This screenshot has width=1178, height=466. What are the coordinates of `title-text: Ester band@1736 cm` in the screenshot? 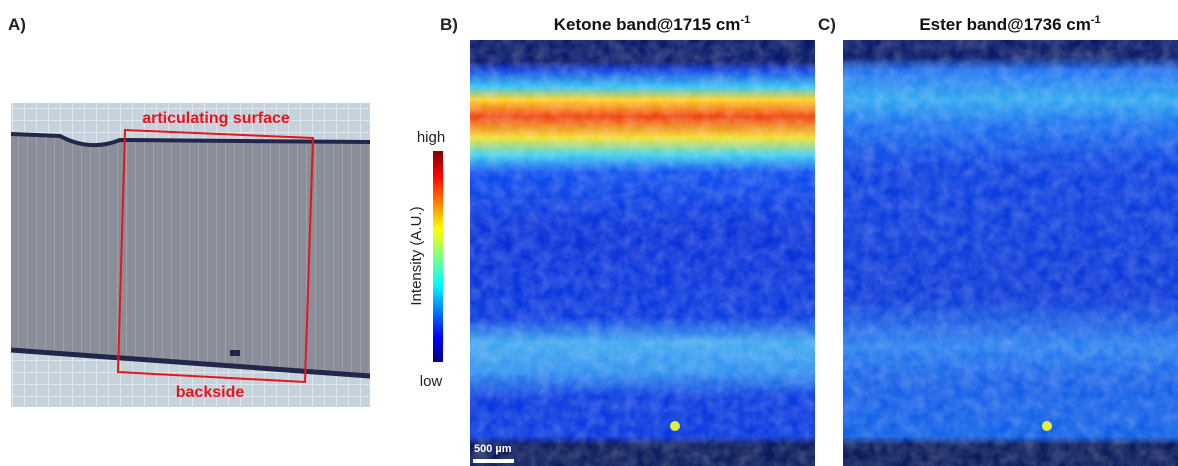 It's located at (1005, 24).